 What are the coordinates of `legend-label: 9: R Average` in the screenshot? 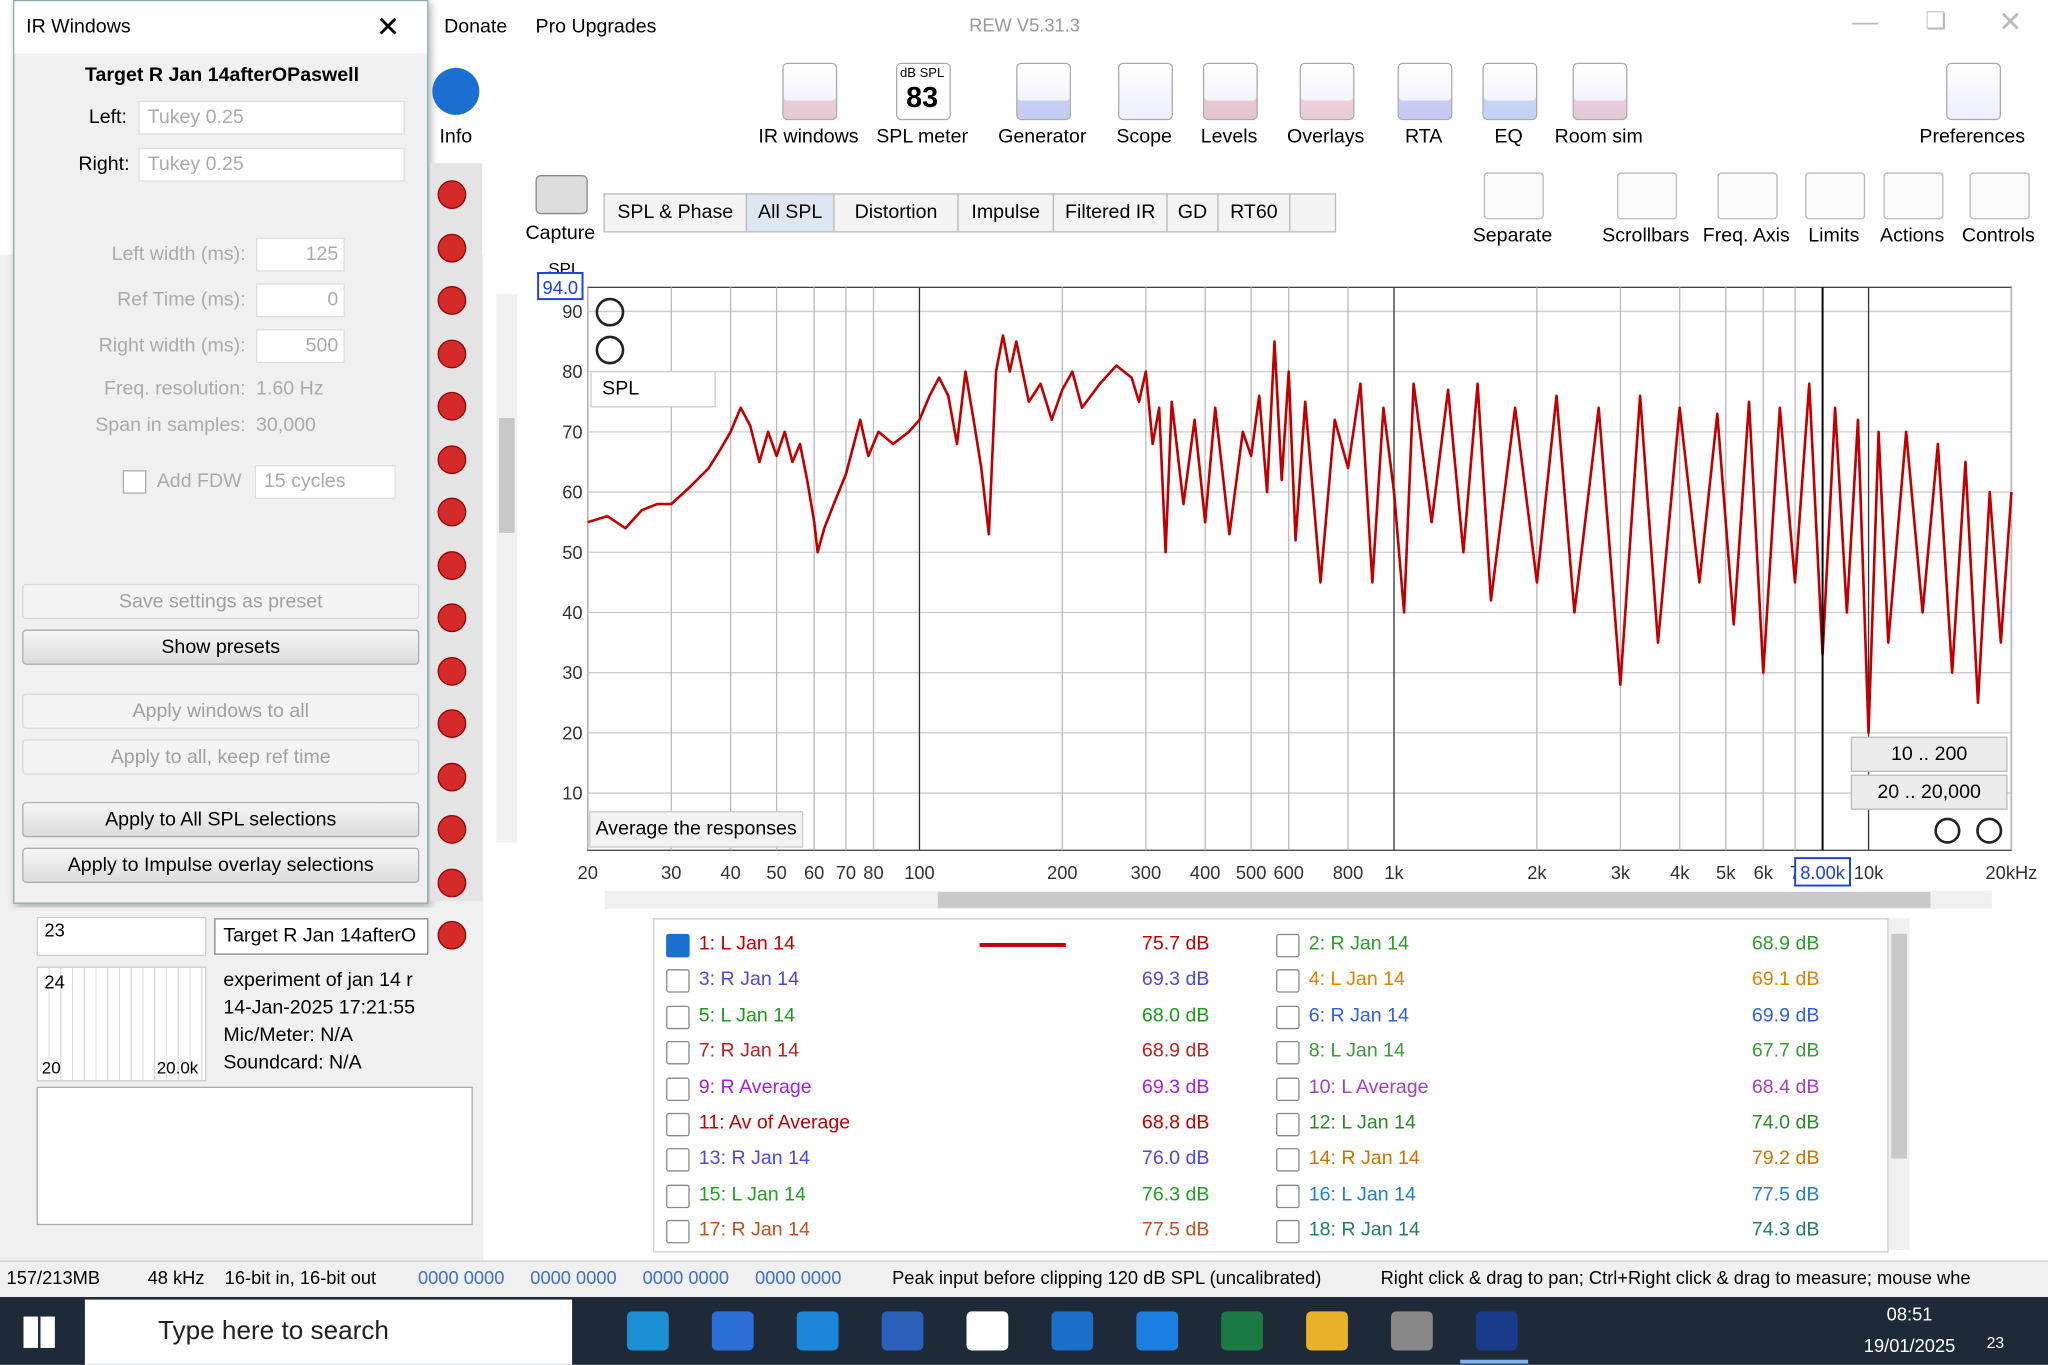 It's located at (755, 1086).